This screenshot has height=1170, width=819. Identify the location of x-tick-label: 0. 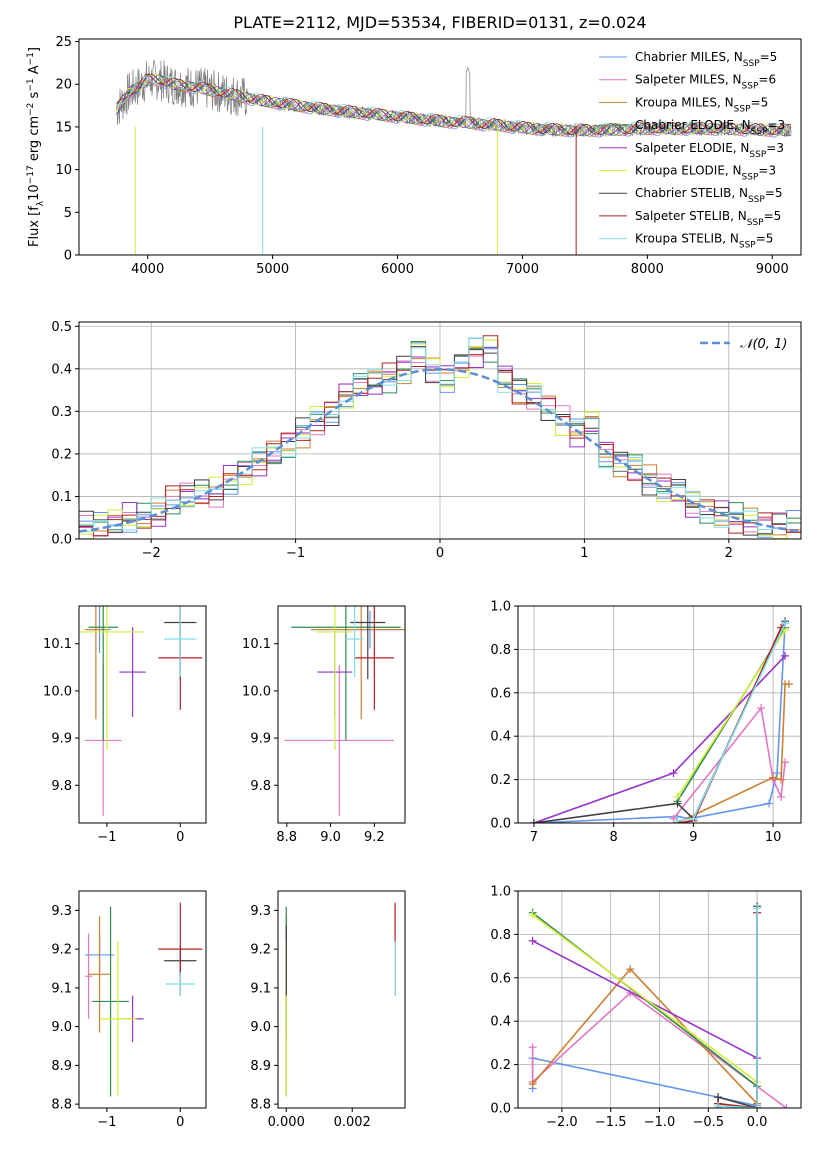
(440, 553).